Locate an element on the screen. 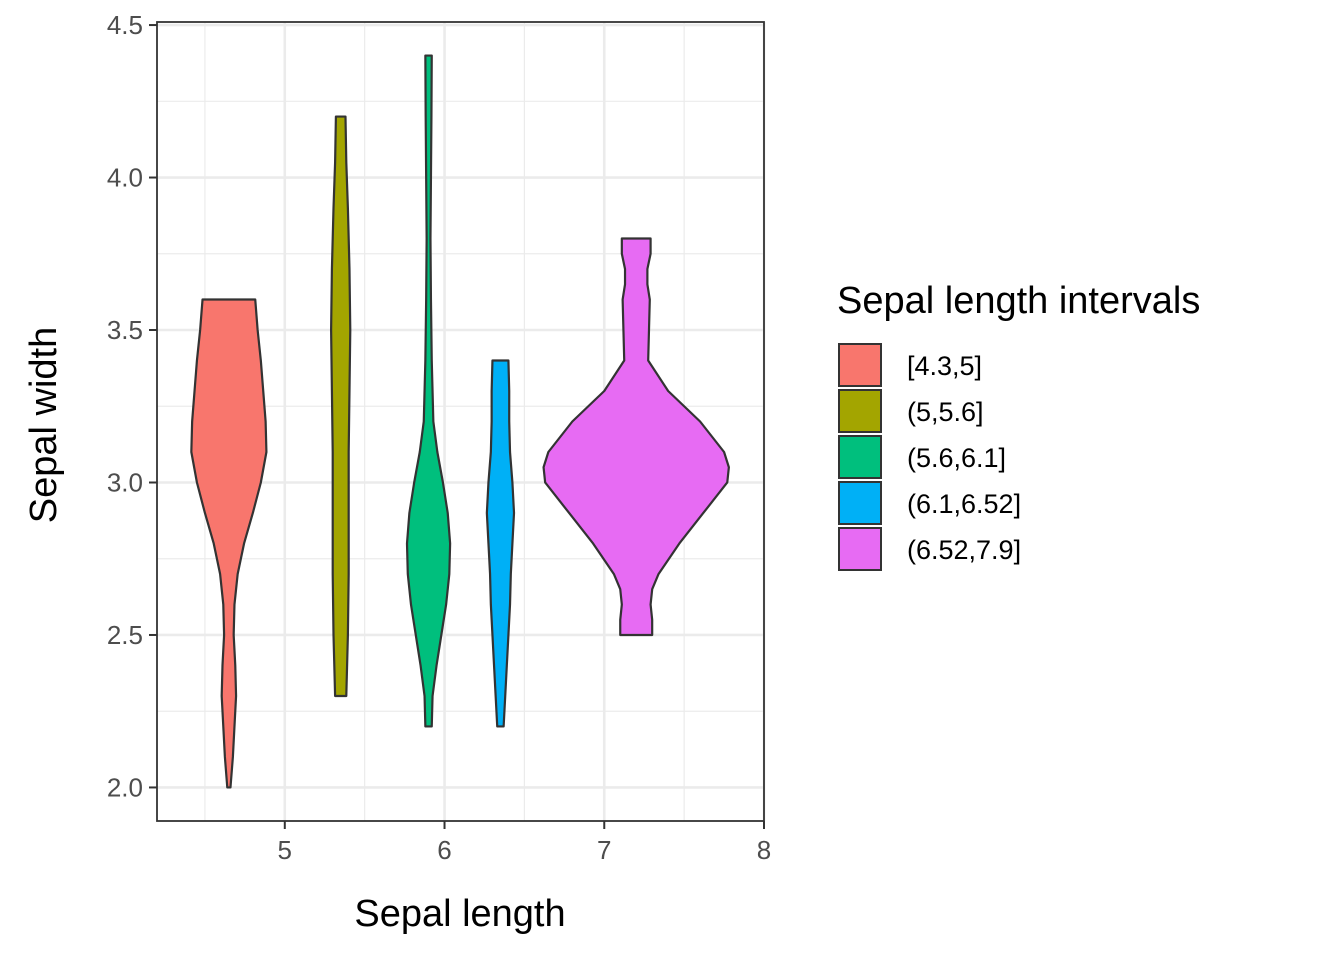 The image size is (1344, 960). y-tick-label: 2.0 is located at coordinates (125, 787).